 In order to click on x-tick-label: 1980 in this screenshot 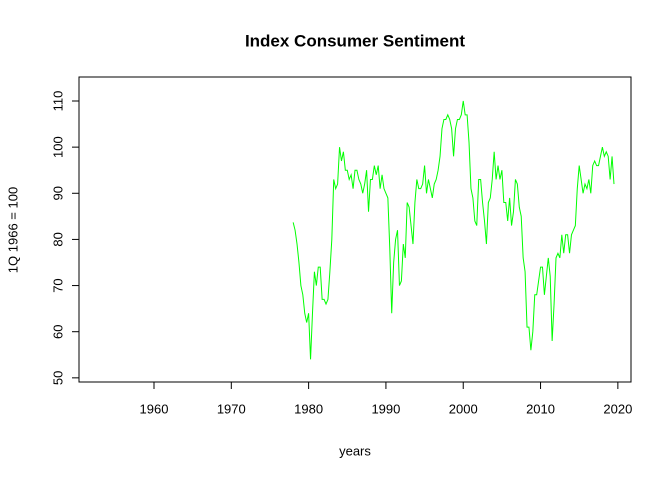, I will do `click(308, 408)`.